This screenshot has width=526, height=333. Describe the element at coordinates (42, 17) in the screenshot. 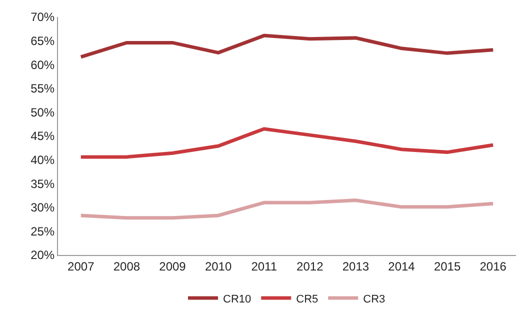

I see `y-tick-label: 70%` at that location.